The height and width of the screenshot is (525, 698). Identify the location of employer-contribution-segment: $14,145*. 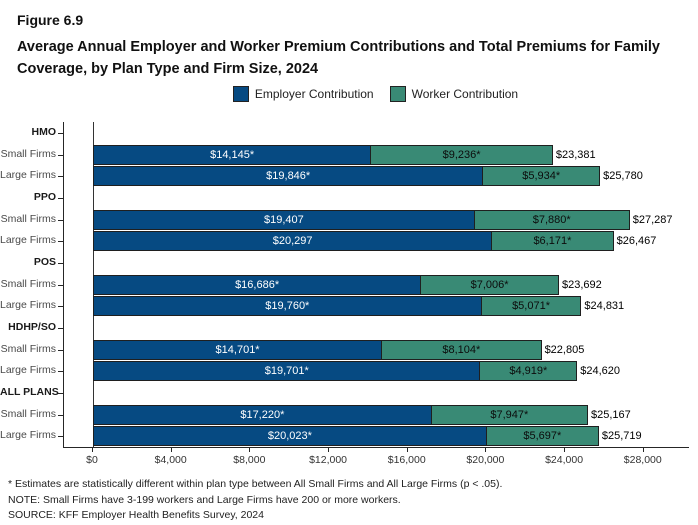
(232, 154).